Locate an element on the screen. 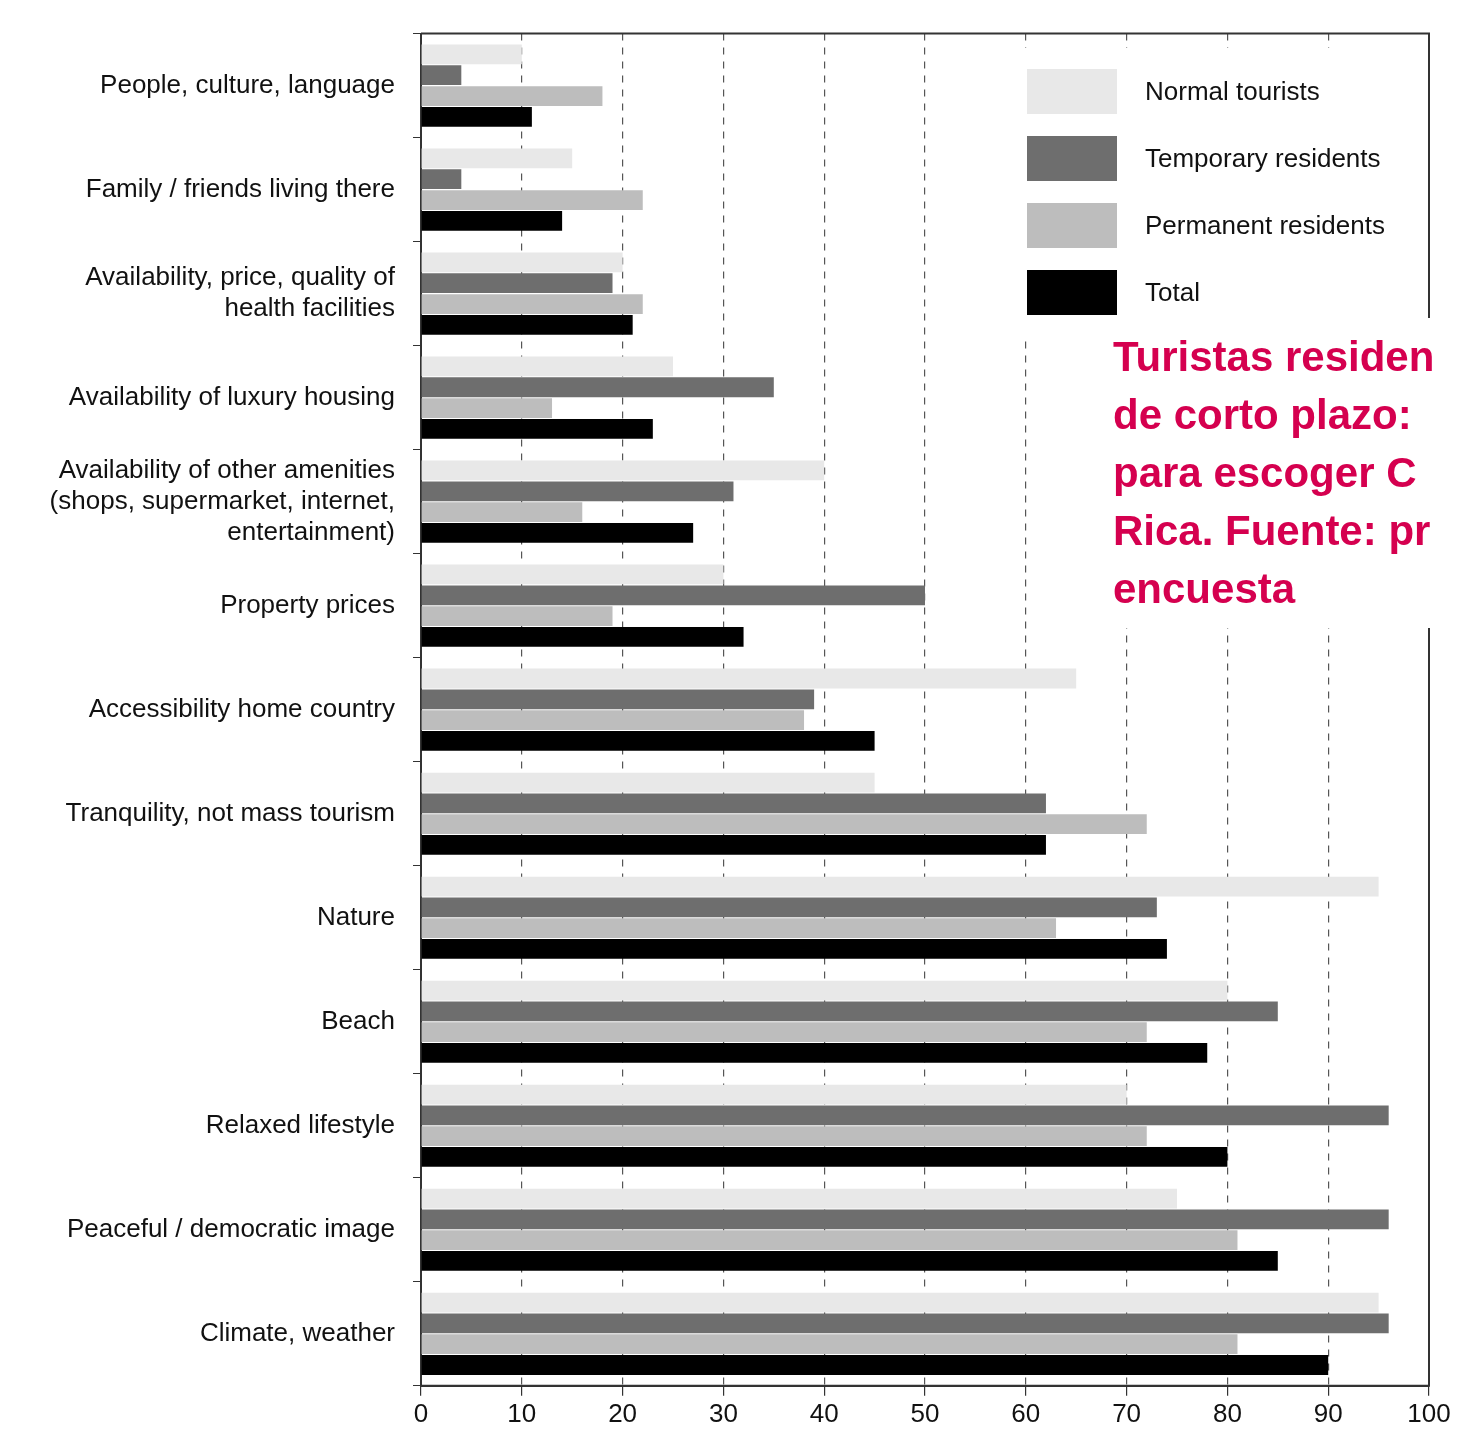 The image size is (1459, 1437). x-tick-label: 100 is located at coordinates (1429, 1412).